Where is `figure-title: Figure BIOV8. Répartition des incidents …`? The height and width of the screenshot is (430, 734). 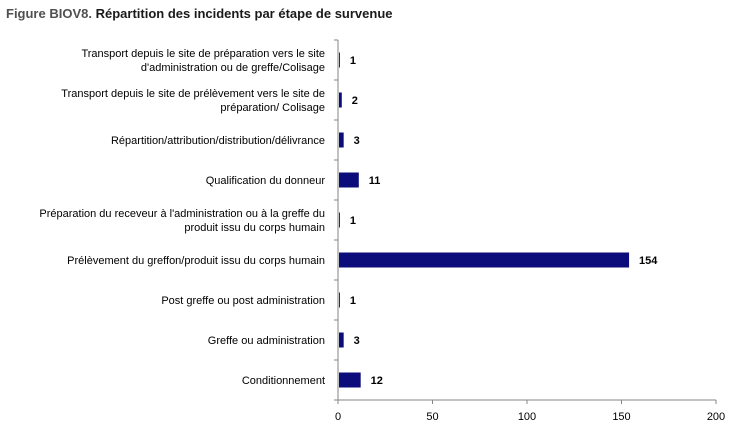 figure-title: Figure BIOV8. Répartition des incidents … is located at coordinates (199, 13).